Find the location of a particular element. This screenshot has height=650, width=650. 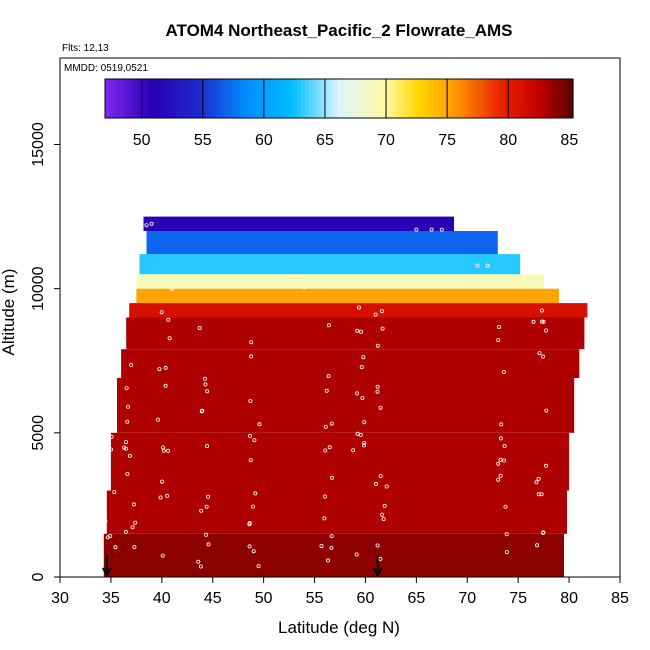

colorbar-tick-label: 50 is located at coordinates (142, 140).